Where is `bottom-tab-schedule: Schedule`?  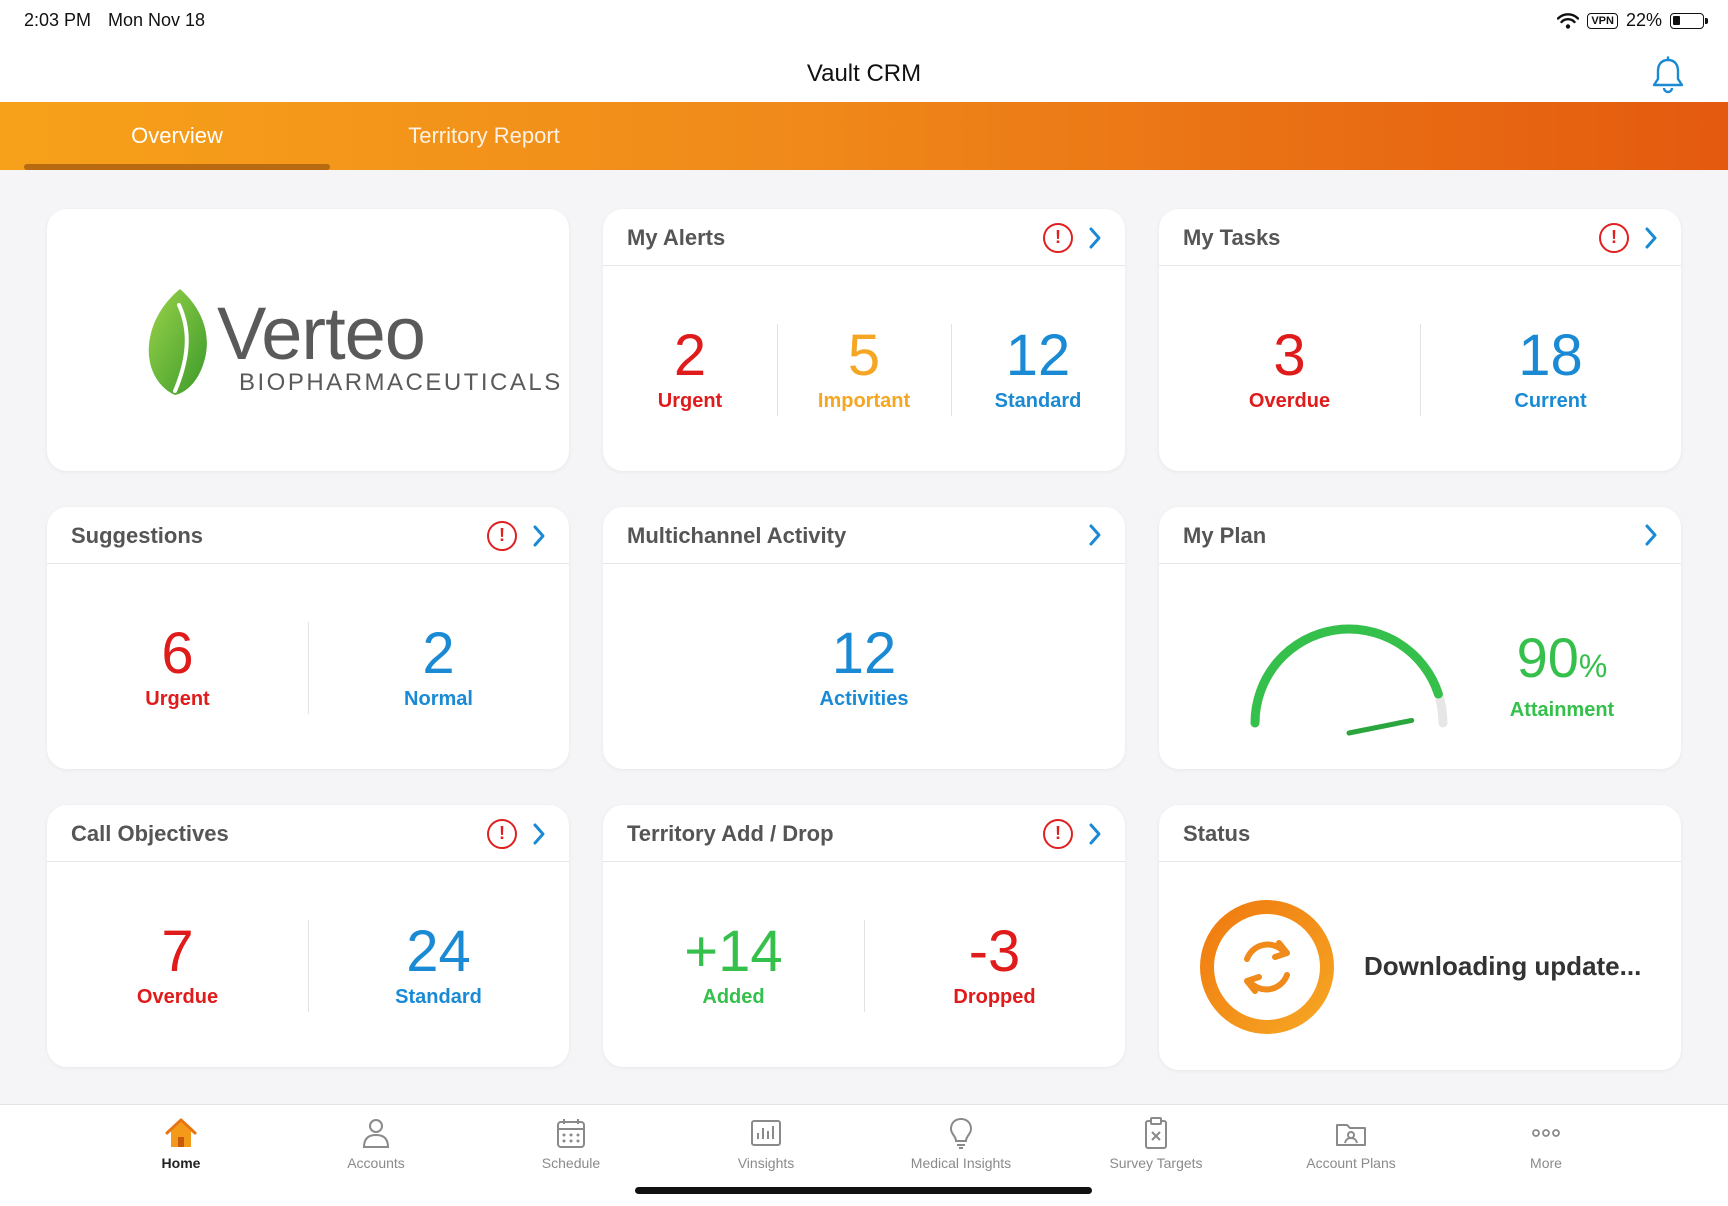 bottom-tab-schedule: Schedule is located at coordinates (571, 1143).